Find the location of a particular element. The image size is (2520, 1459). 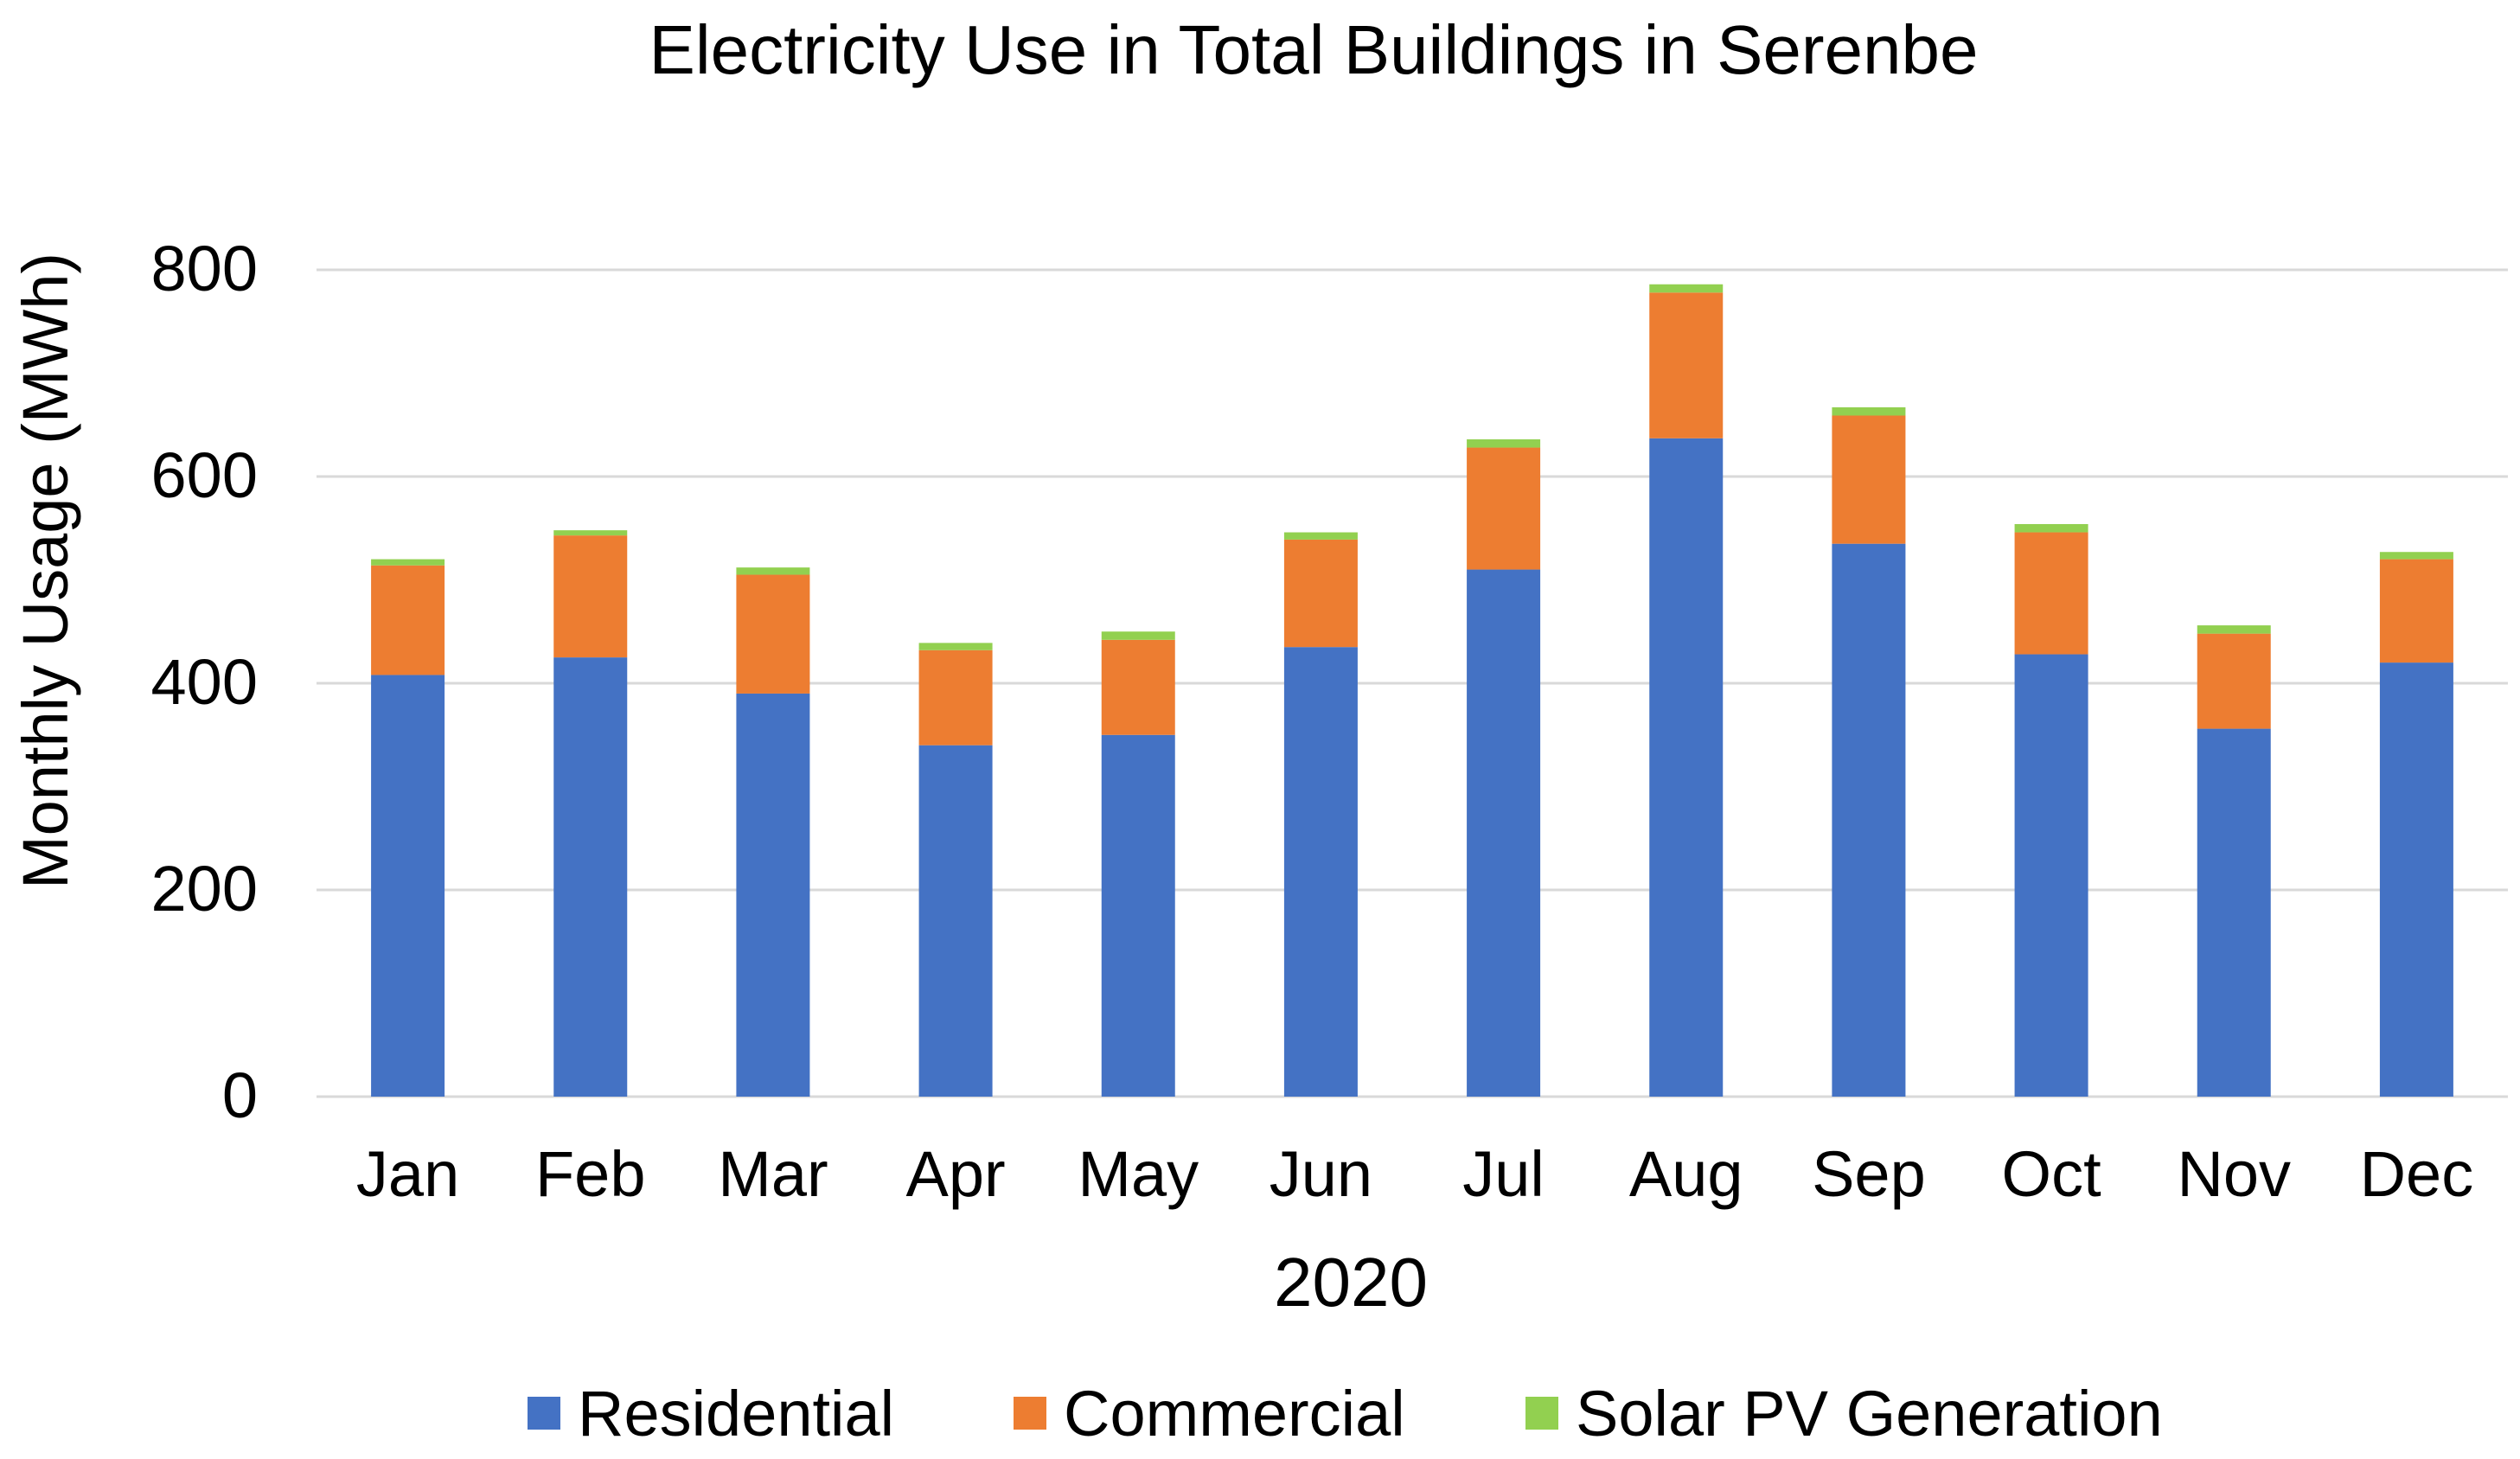

y-axis-label: Monthly Usage (MWh) is located at coordinates (46, 571).